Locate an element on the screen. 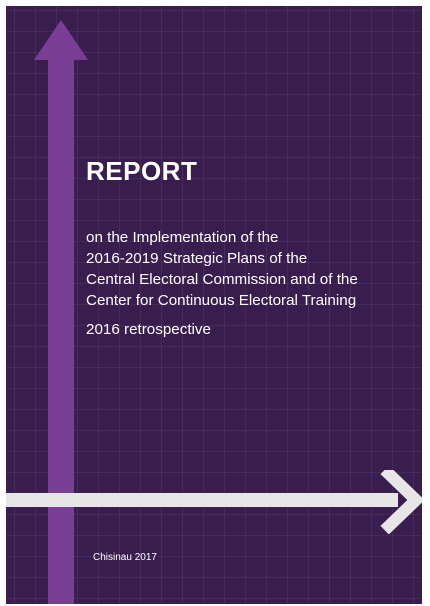 This screenshot has width=430, height=606. subtitle-line: on the Implementation of the is located at coordinates (182, 237).